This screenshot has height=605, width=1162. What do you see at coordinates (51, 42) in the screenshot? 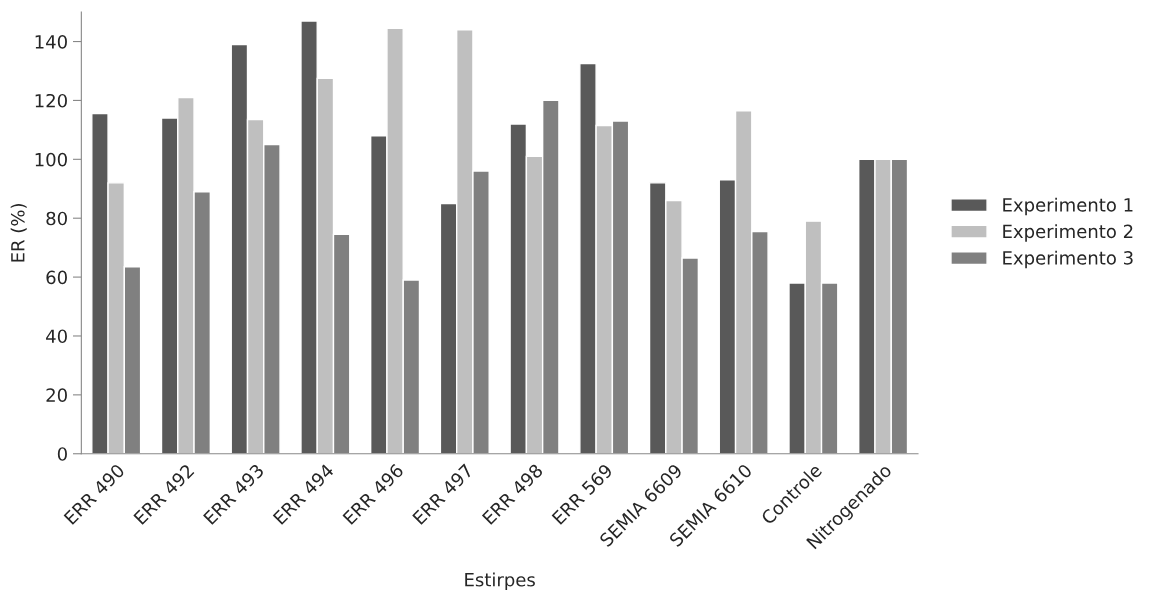
I see `y-tick-label: 140` at bounding box center [51, 42].